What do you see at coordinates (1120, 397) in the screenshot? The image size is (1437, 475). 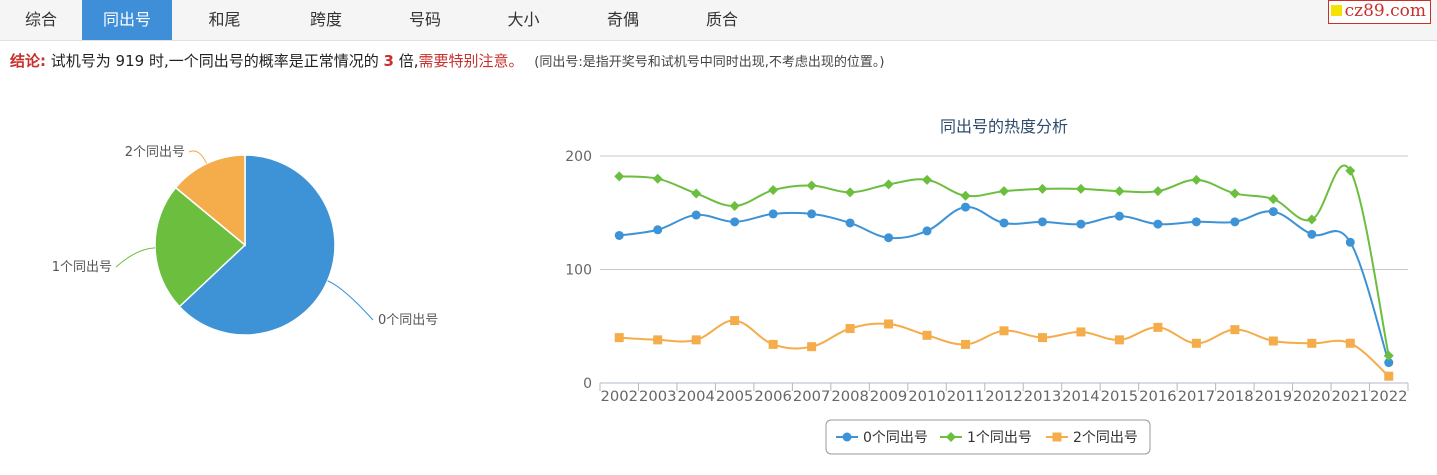 I see `x-tick-label: 2015` at bounding box center [1120, 397].